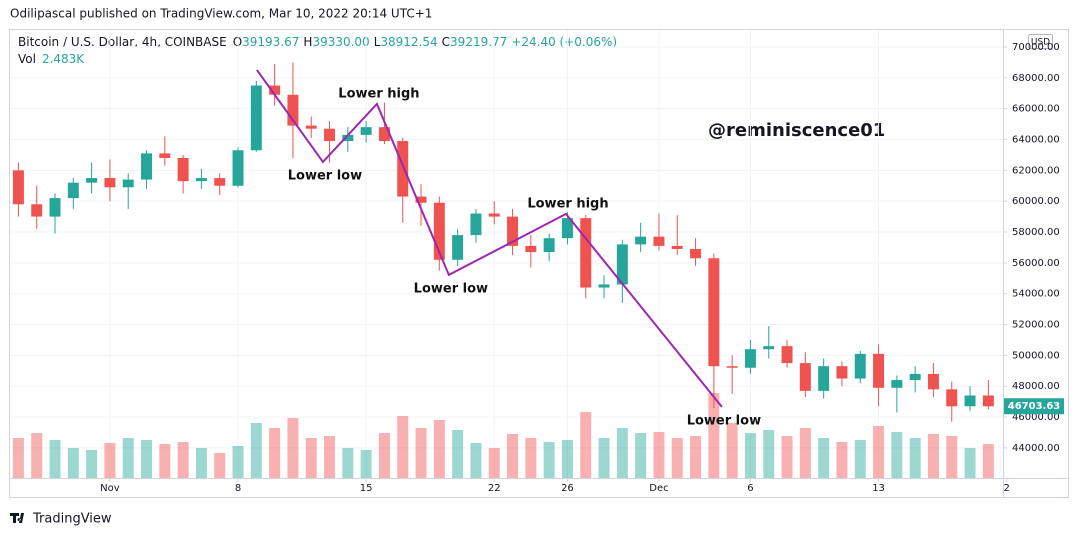 The width and height of the screenshot is (1079, 536). I want to click on brand: TradingView, so click(61, 519).